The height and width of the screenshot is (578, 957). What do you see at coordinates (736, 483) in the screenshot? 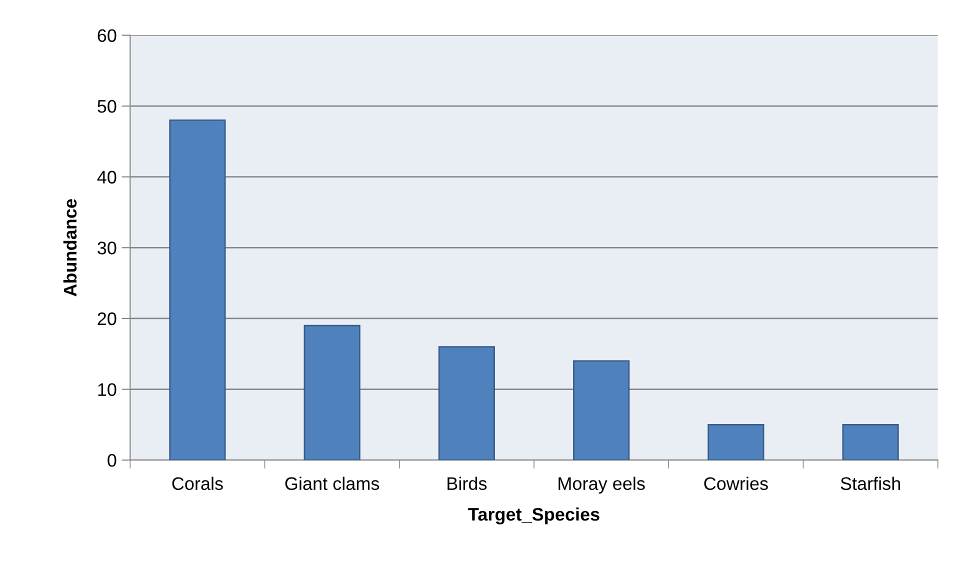
I see `x-tick-label: Cowries` at bounding box center [736, 483].